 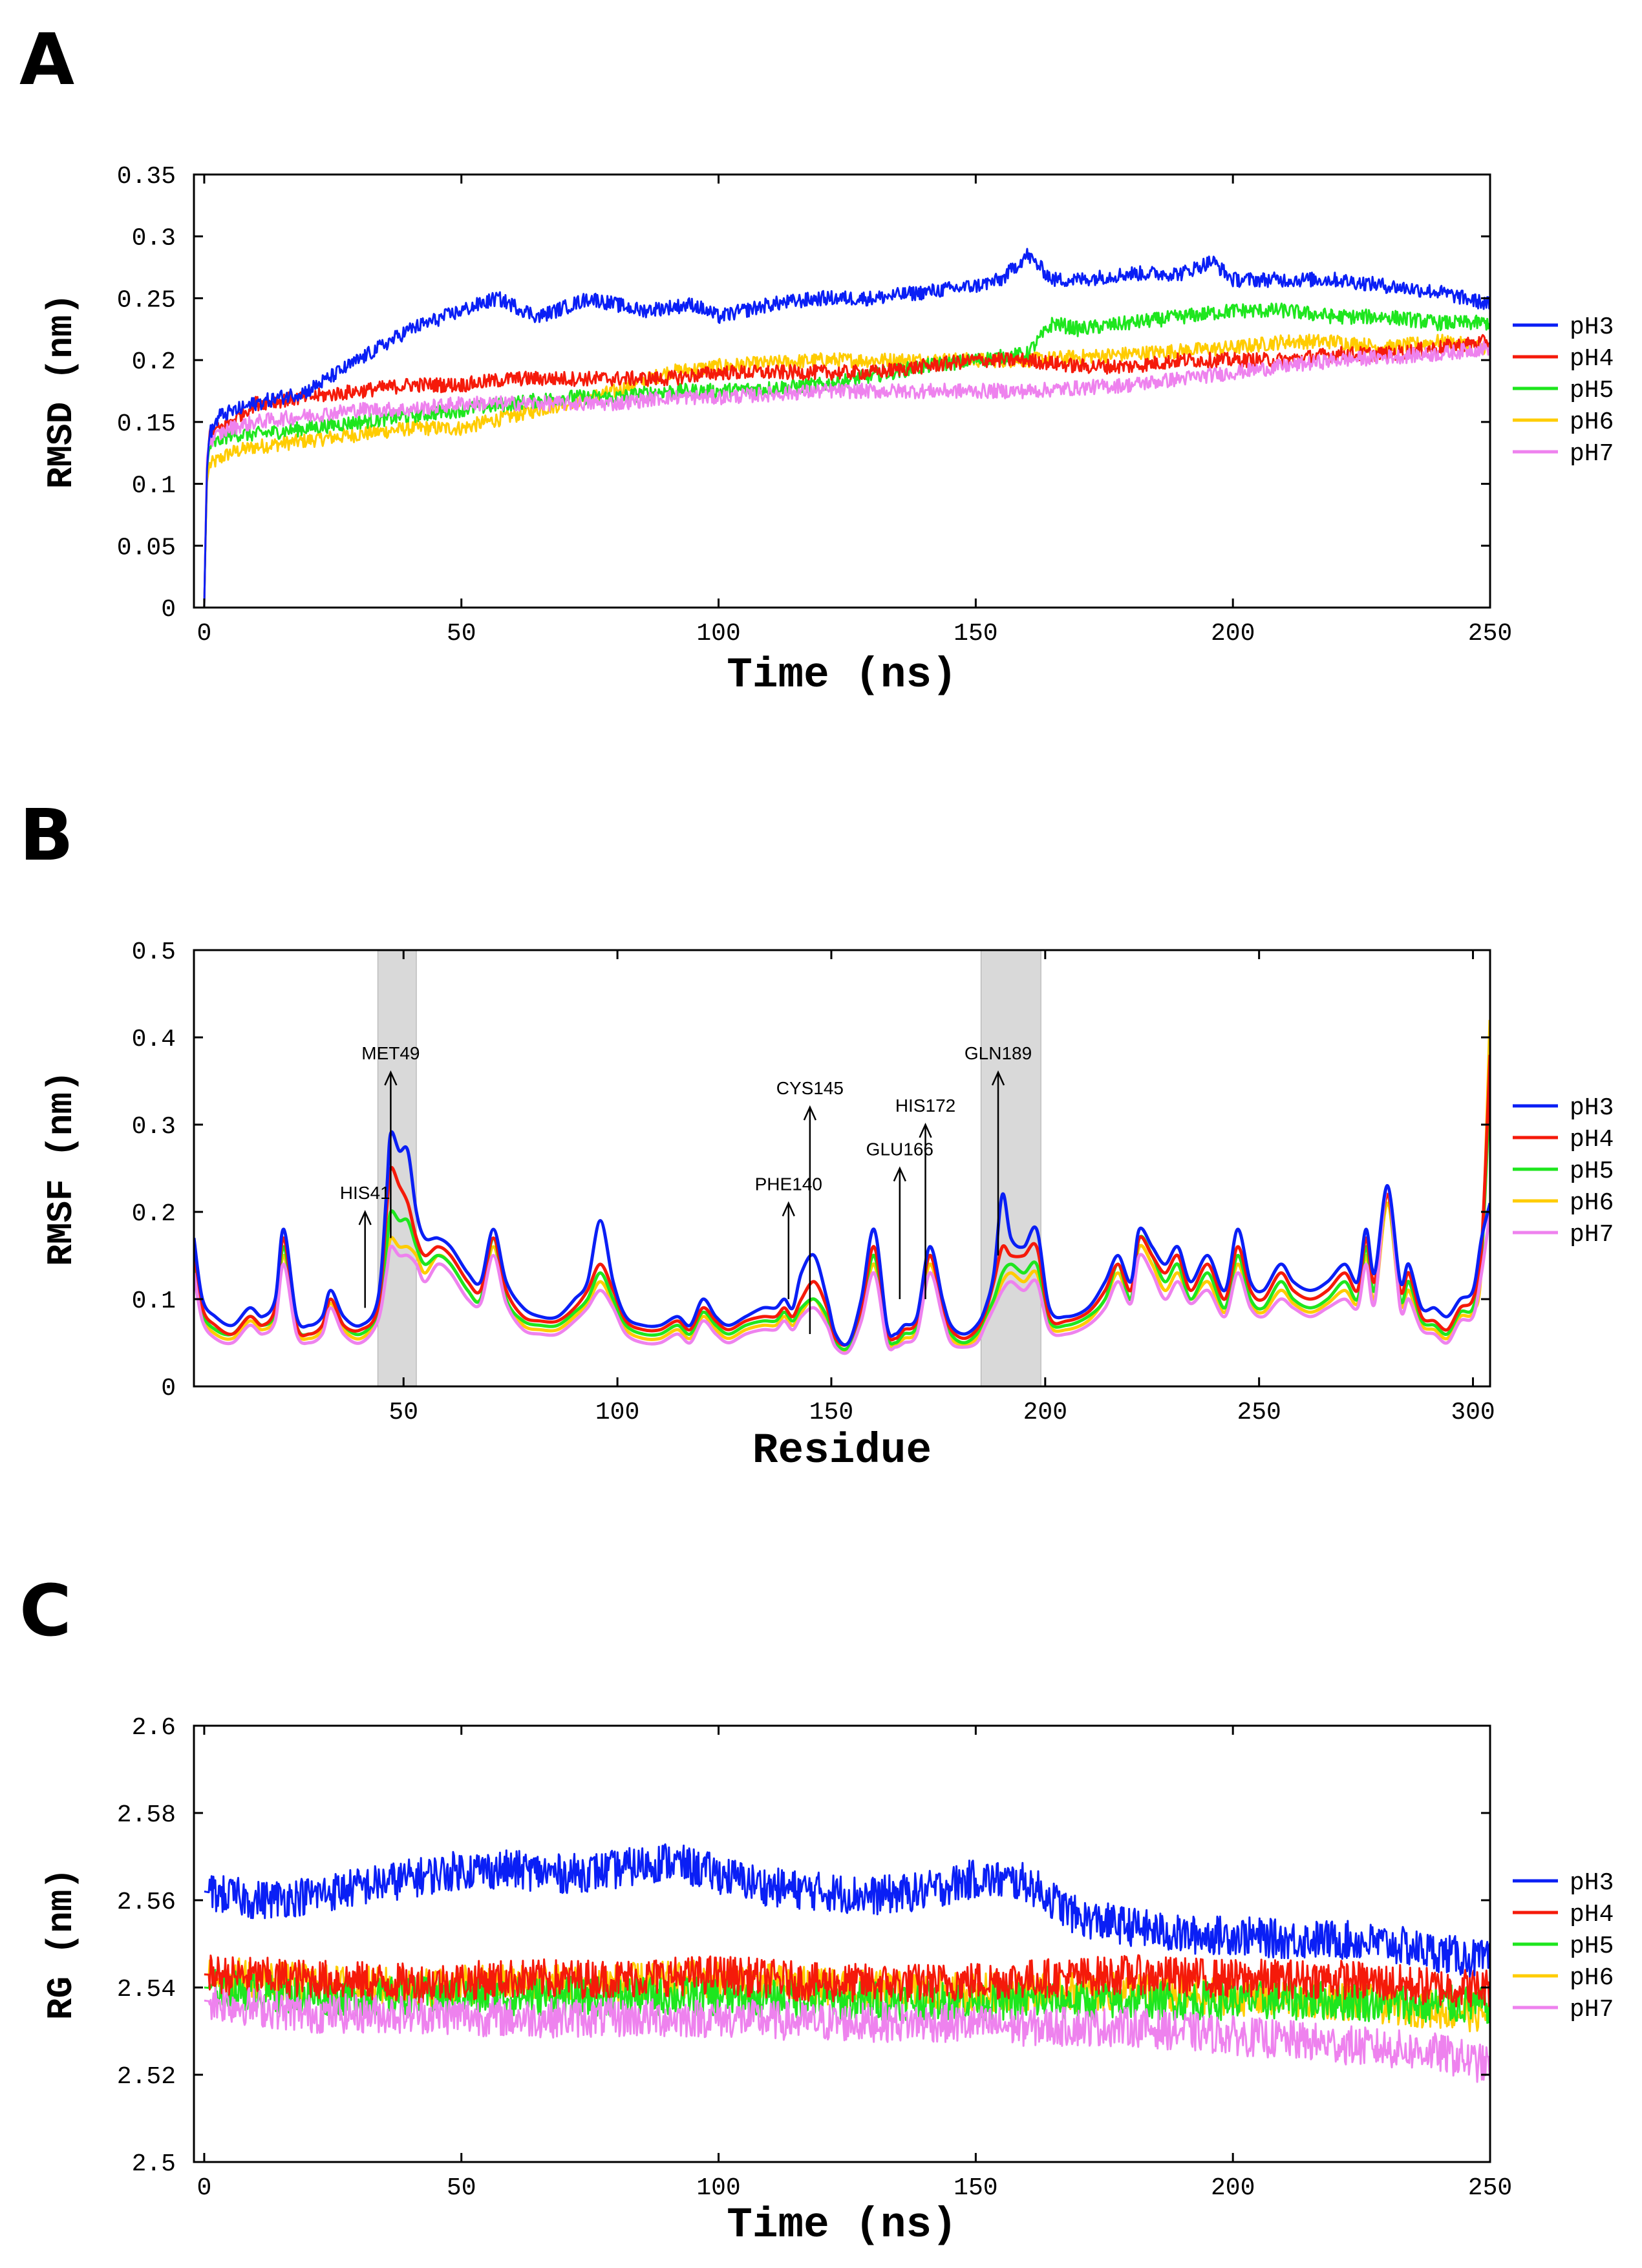 What do you see at coordinates (146, 300) in the screenshot?
I see `y-tick-label: 0.25` at bounding box center [146, 300].